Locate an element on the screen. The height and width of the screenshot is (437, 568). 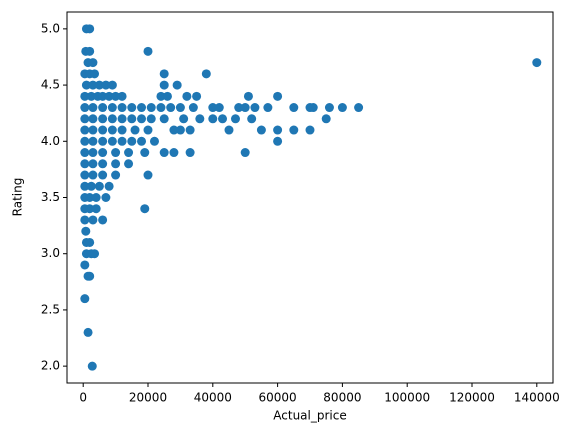
y-tick-label: 2.5 is located at coordinates (50, 309).